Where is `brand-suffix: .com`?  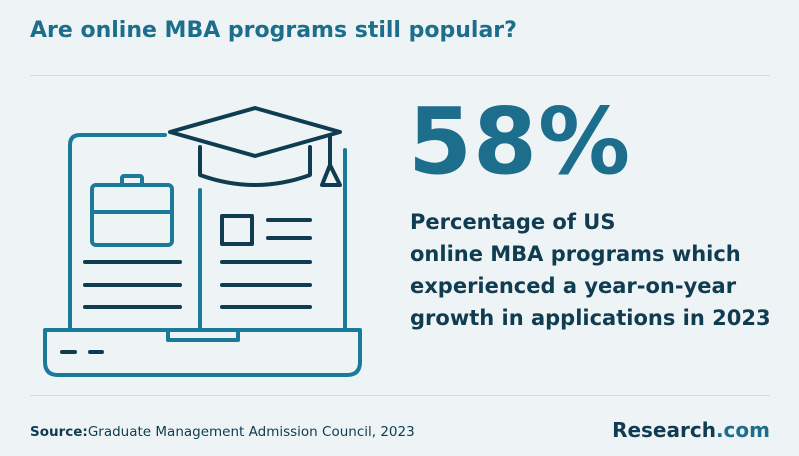 brand-suffix: .com is located at coordinates (742, 430).